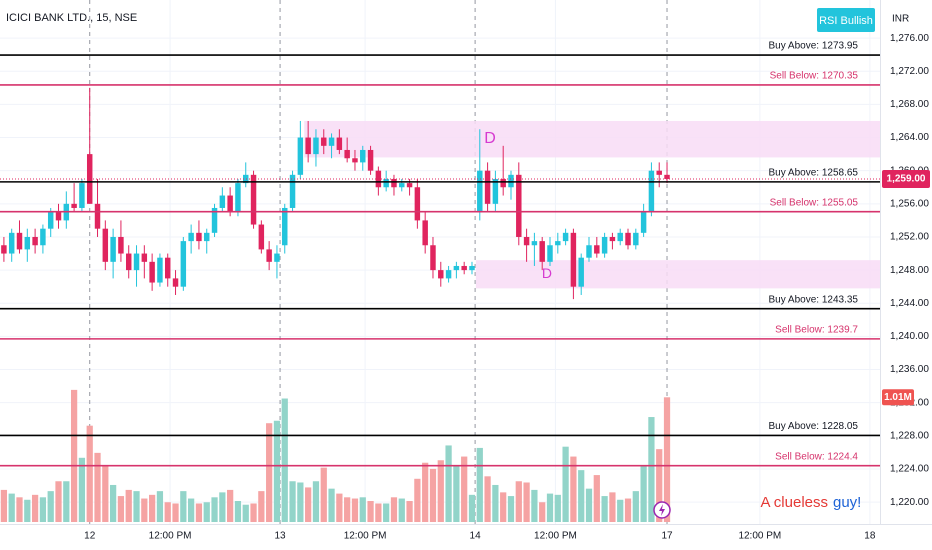  I want to click on y-tick-label: 1,272.00, so click(909, 71).